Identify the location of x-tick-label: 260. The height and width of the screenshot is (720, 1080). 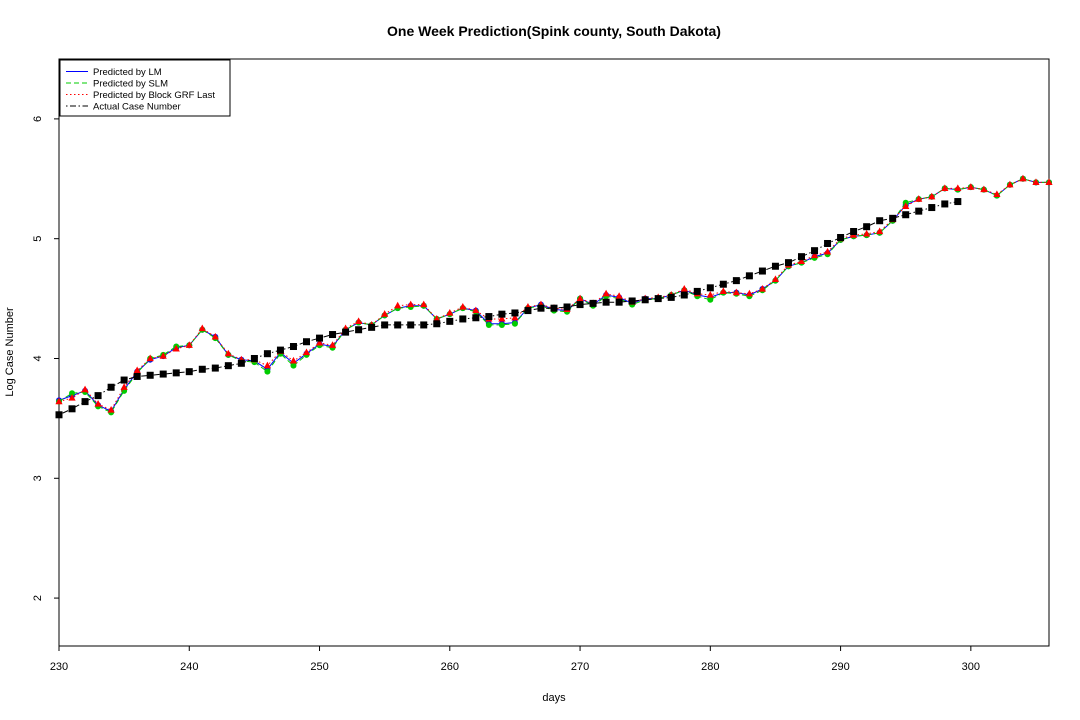
(450, 667).